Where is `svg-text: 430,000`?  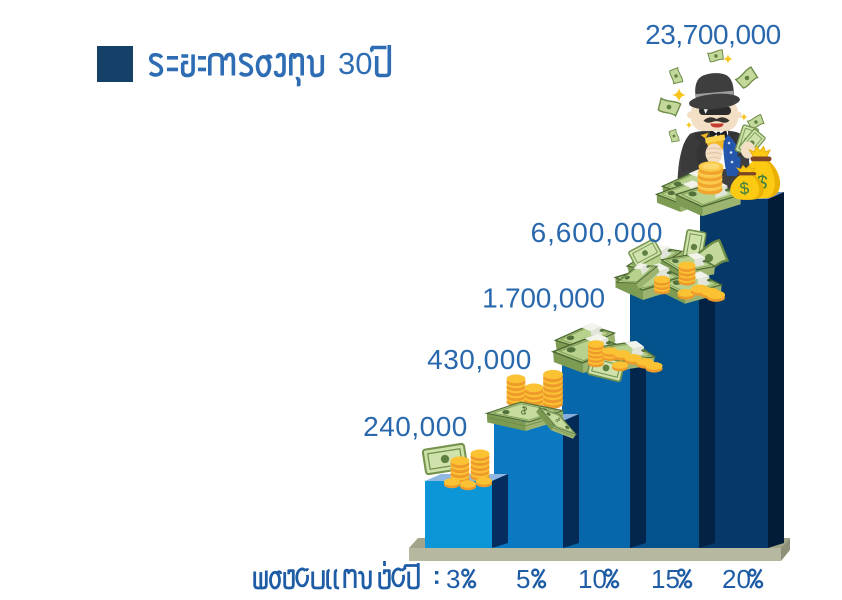 svg-text: 430,000 is located at coordinates (479, 359).